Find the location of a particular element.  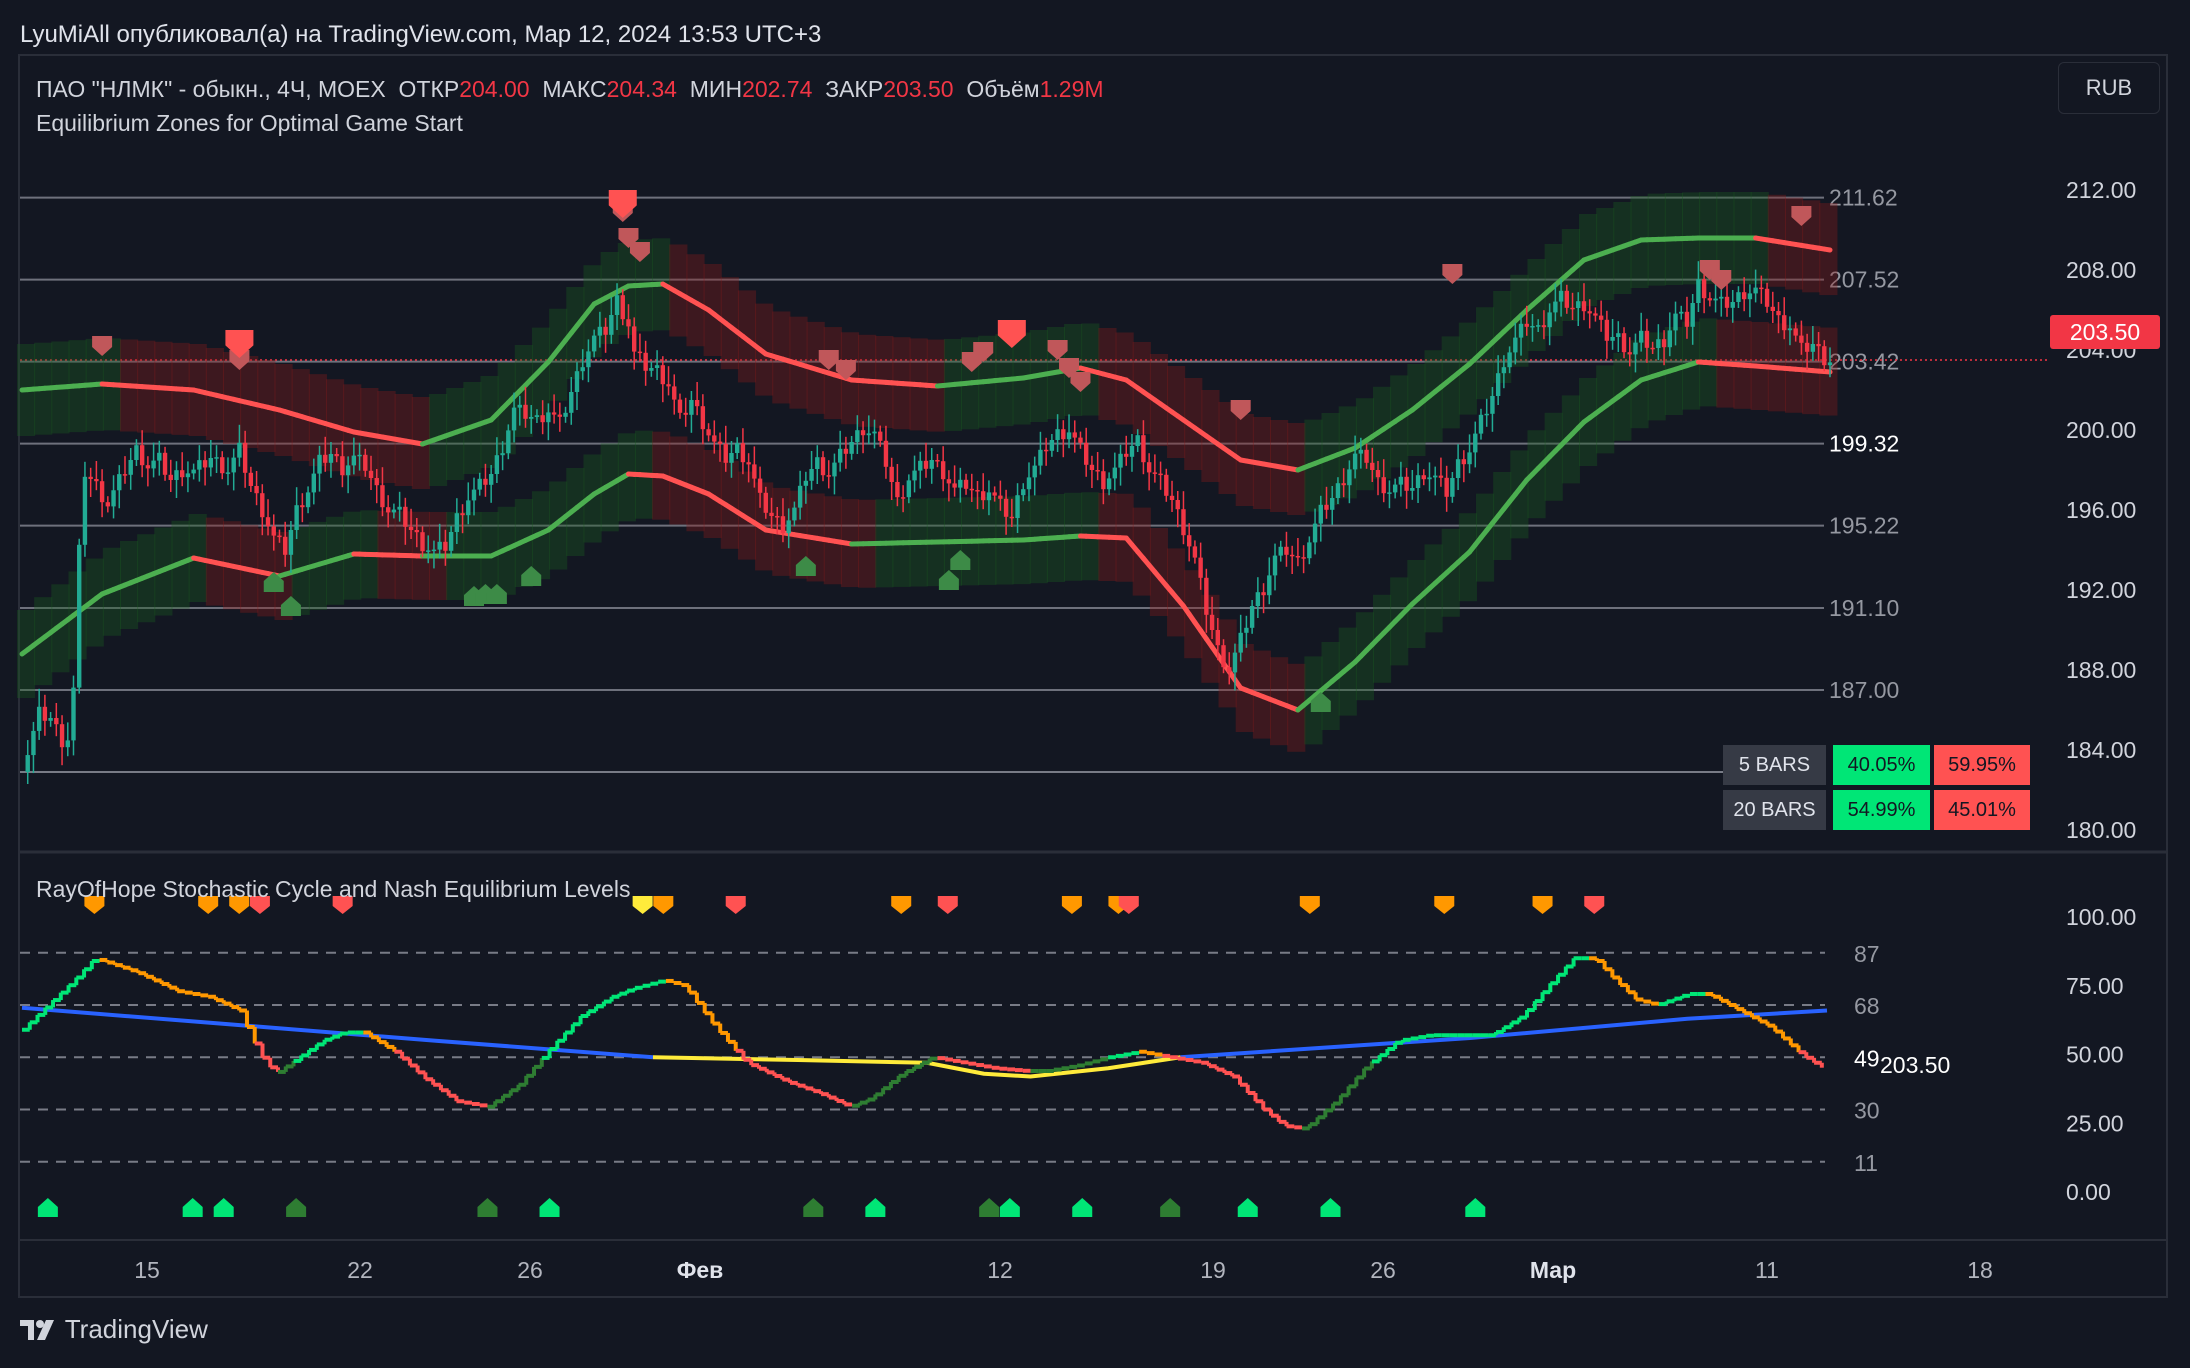

osc-top-signal is located at coordinates (1071, 905).